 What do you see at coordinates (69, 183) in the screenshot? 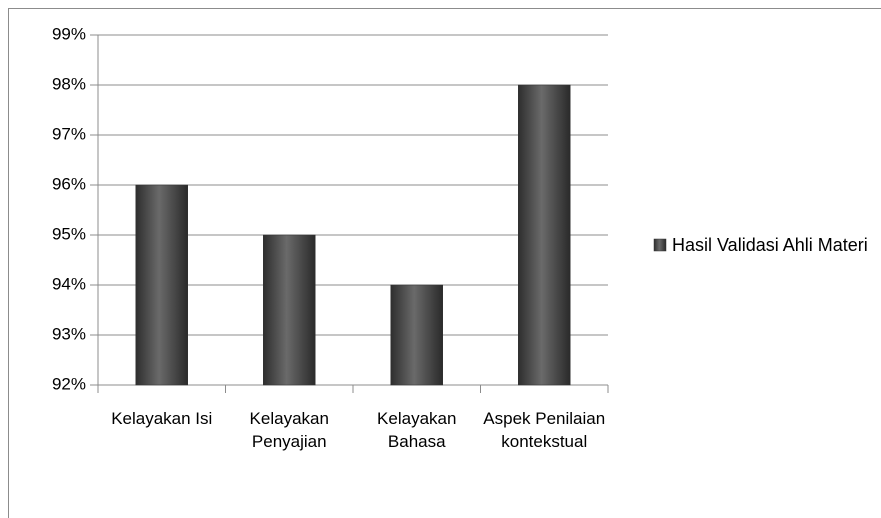
I see `y-tick-label: 96%` at bounding box center [69, 183].